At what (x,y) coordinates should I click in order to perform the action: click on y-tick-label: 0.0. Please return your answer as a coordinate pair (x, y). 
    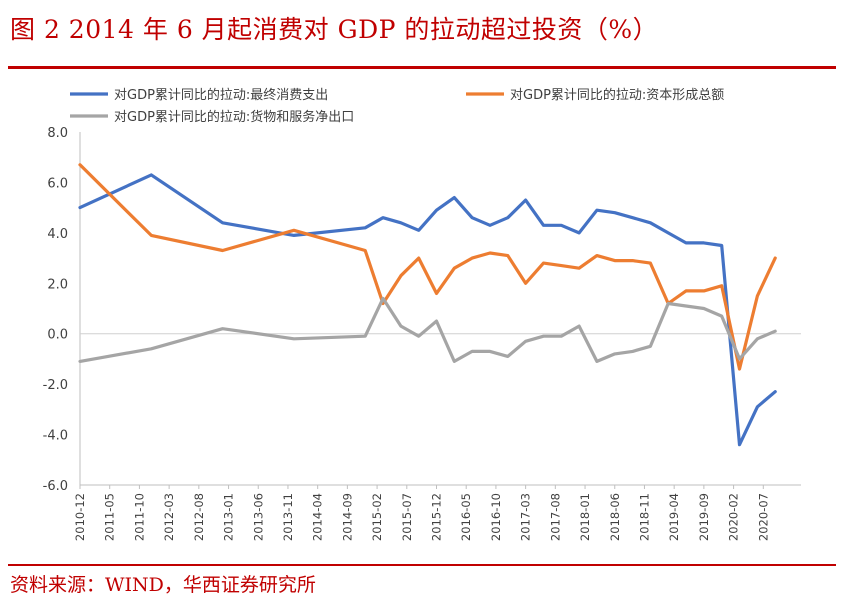
    Looking at the image, I should click on (57, 335).